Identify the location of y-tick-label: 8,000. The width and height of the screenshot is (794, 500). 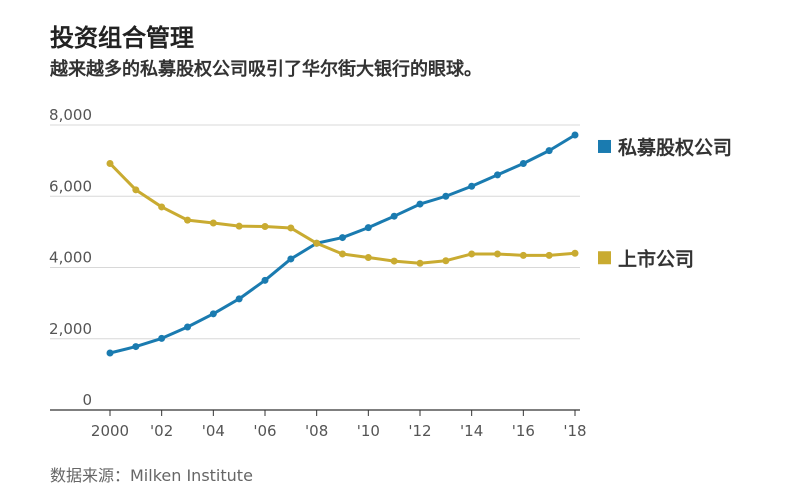
(70, 115).